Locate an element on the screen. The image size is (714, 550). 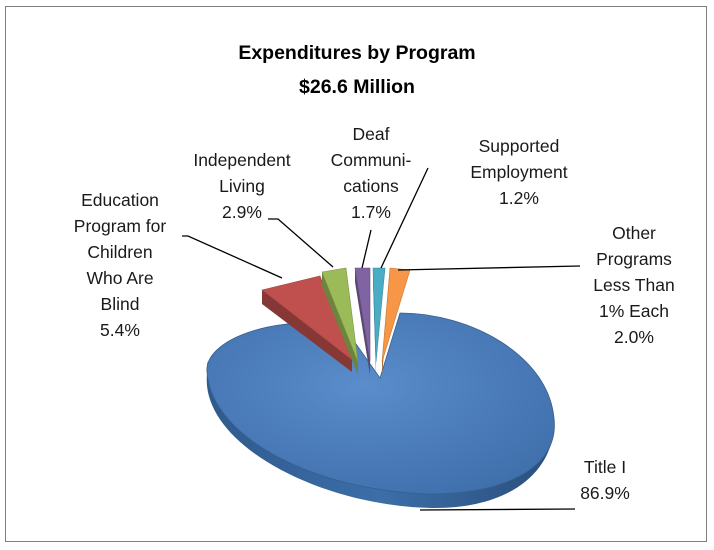
data-label-support: Supported Employment 1.2% is located at coordinates (518, 172).